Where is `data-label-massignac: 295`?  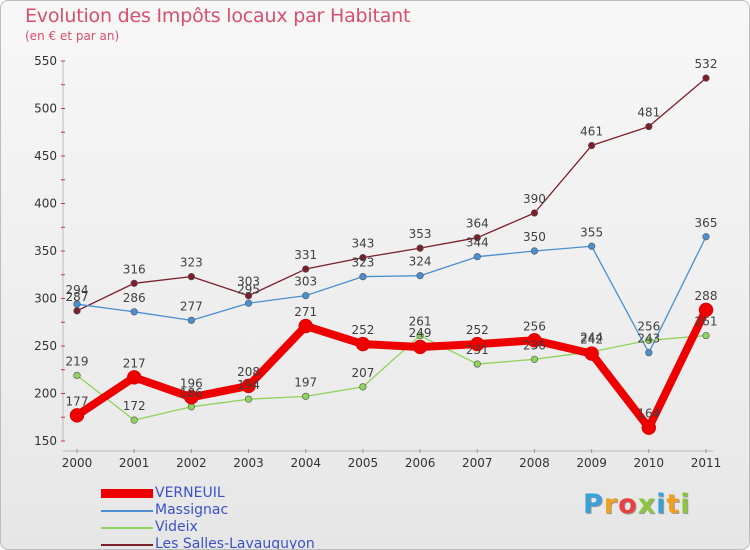
data-label-massignac: 295 is located at coordinates (248, 289).